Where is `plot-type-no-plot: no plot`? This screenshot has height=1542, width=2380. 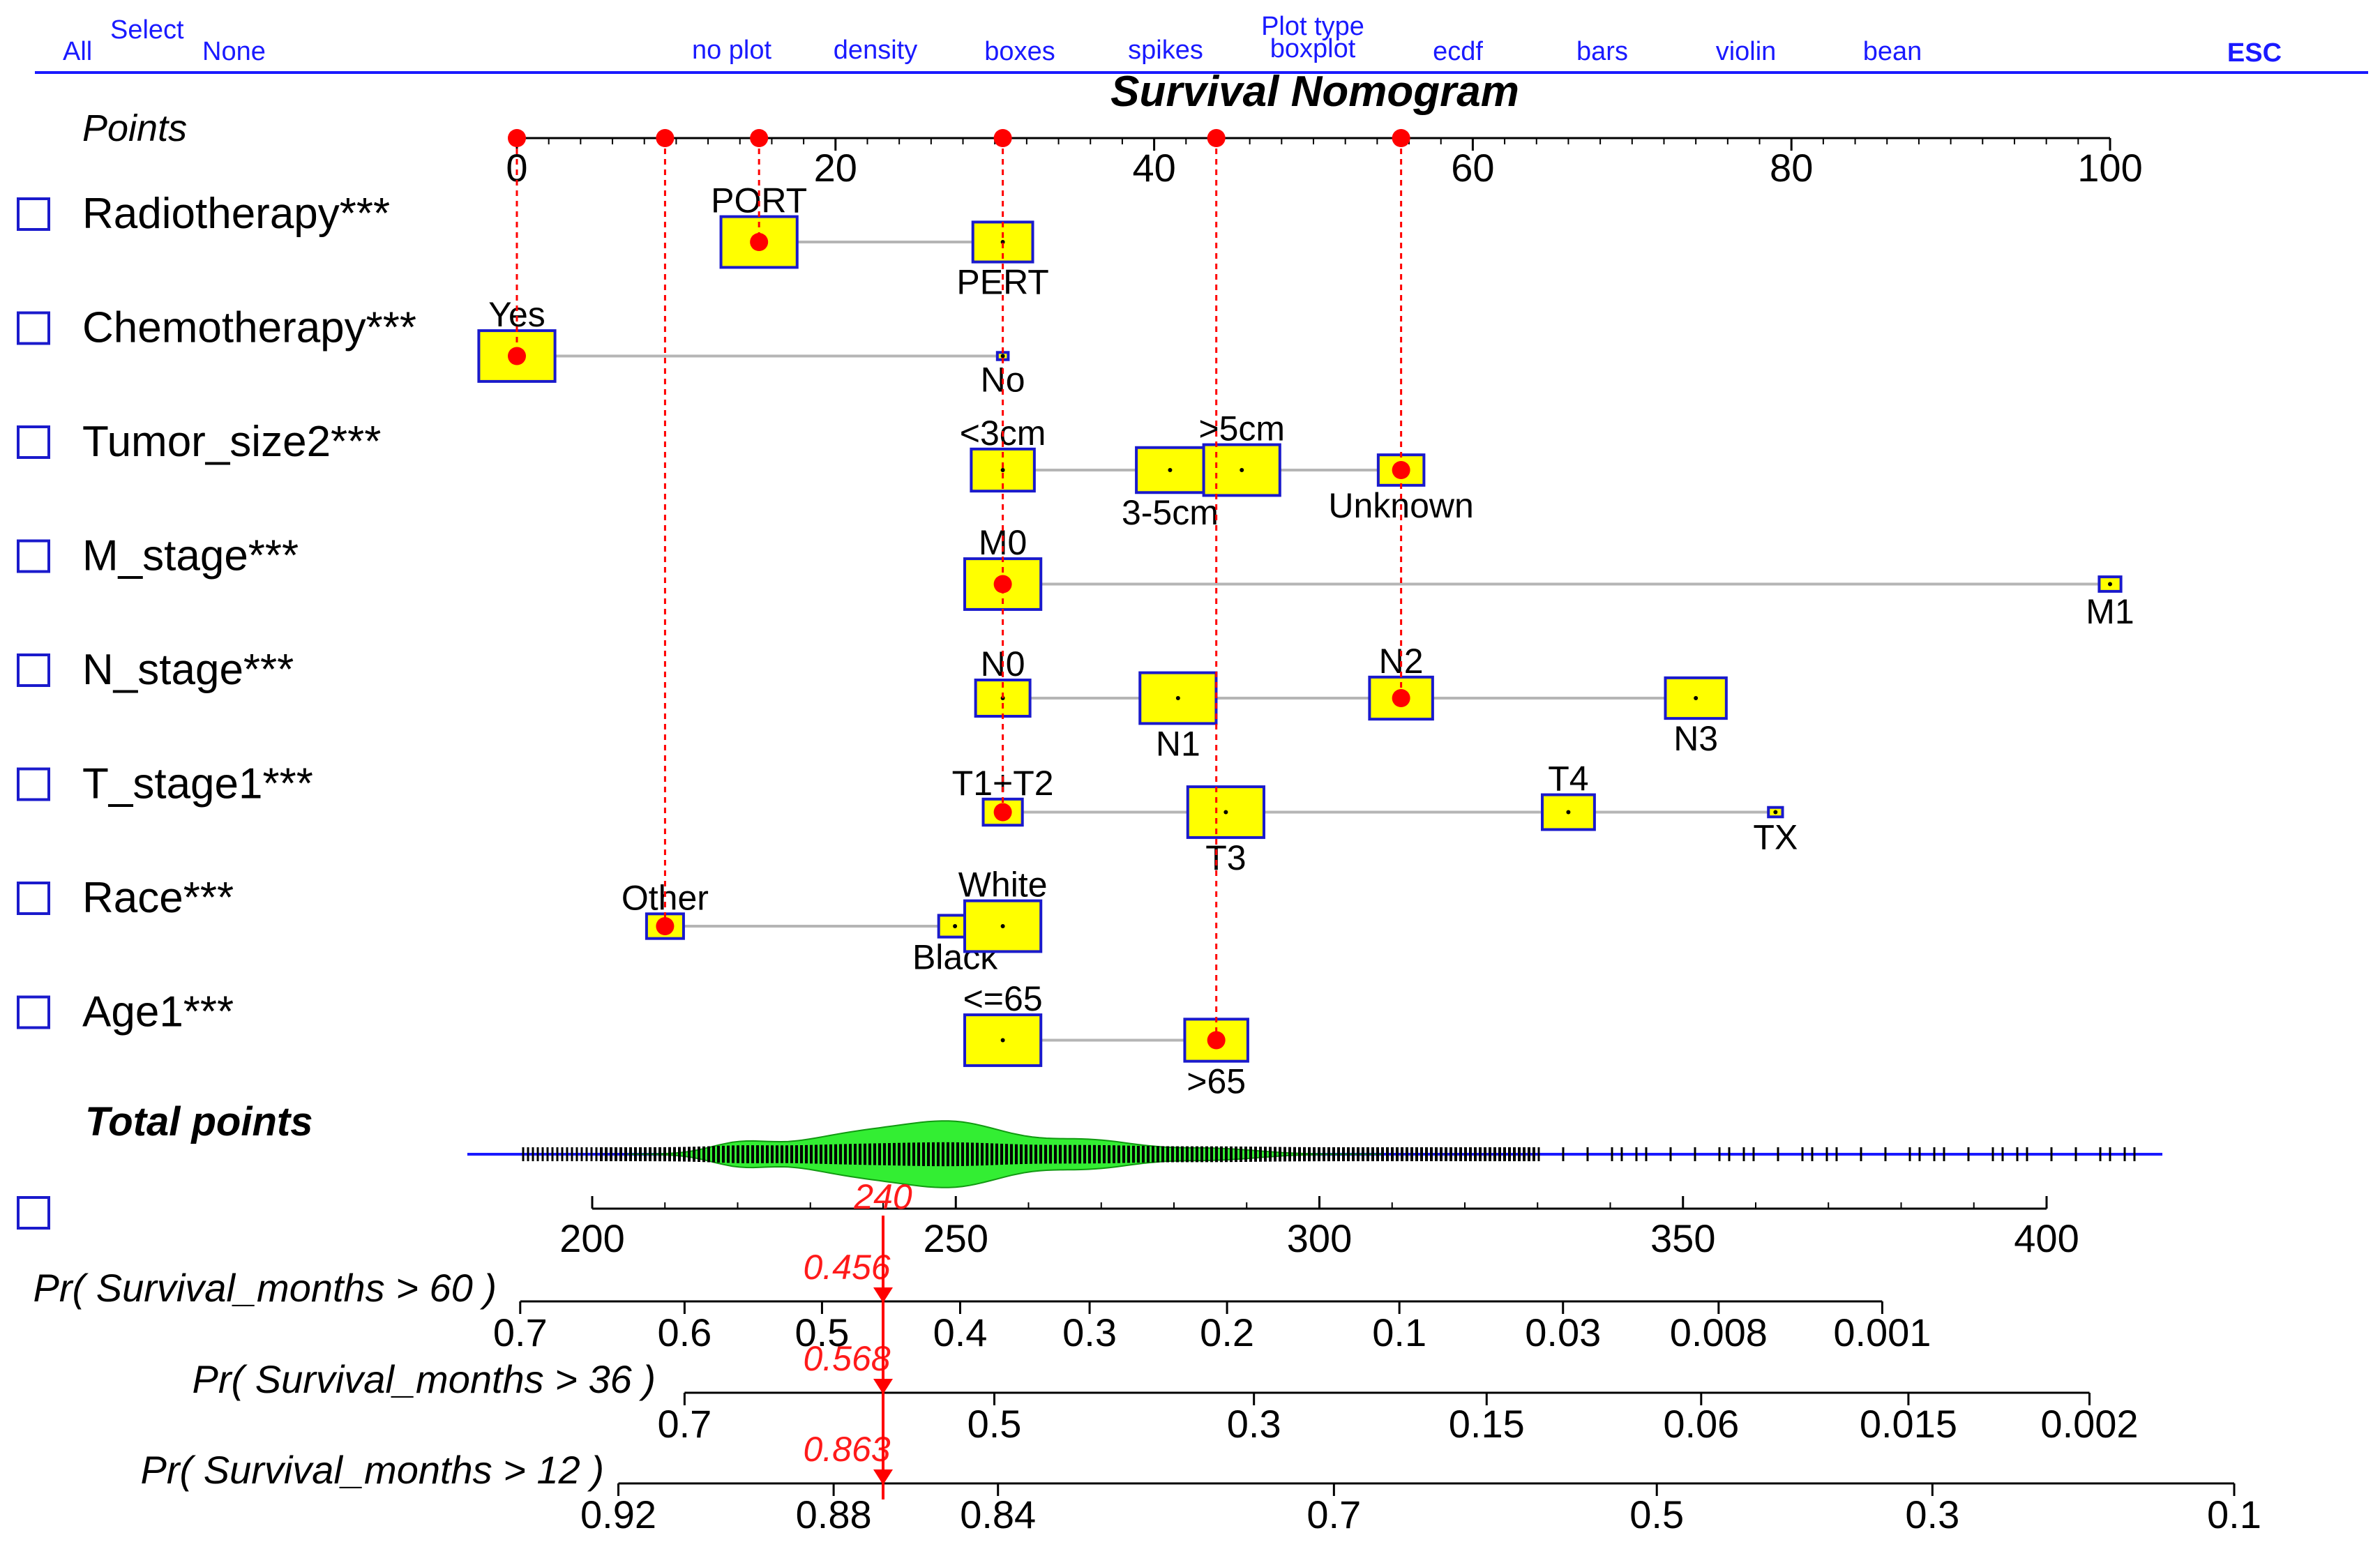 plot-type-no-plot: no plot is located at coordinates (732, 51).